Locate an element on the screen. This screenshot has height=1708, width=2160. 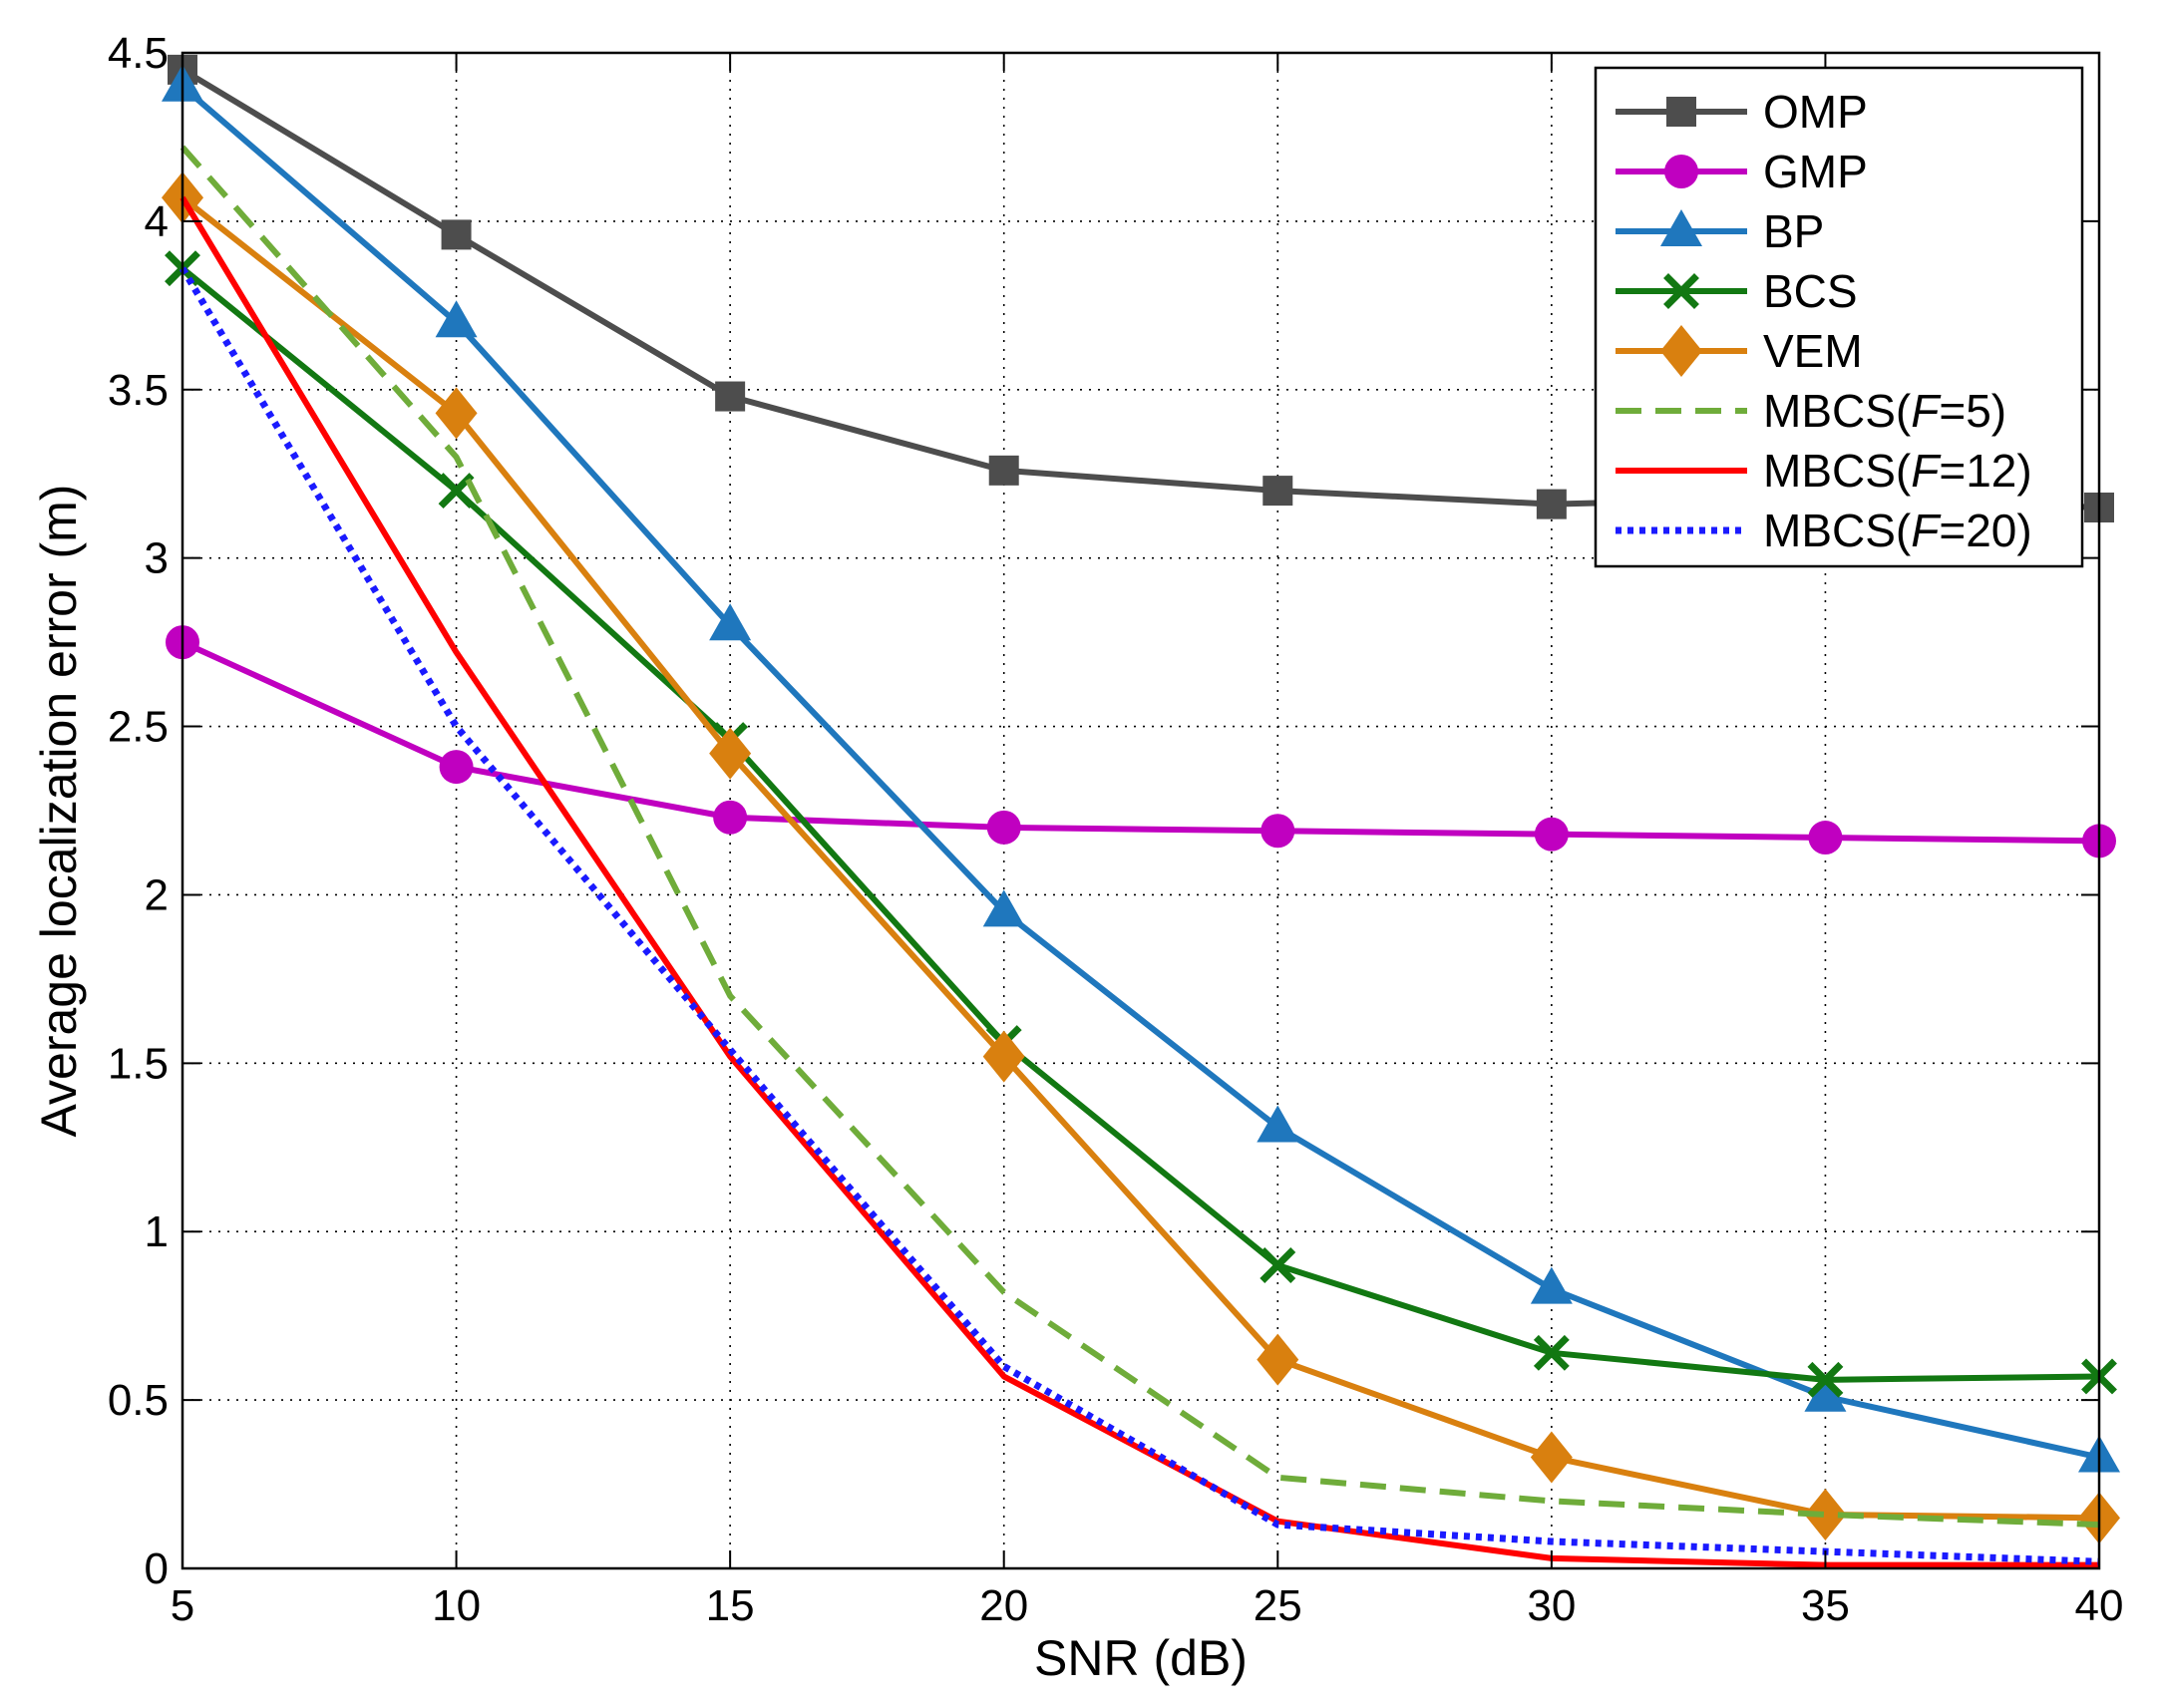
x-tick-label: 40 is located at coordinates (2099, 1606).